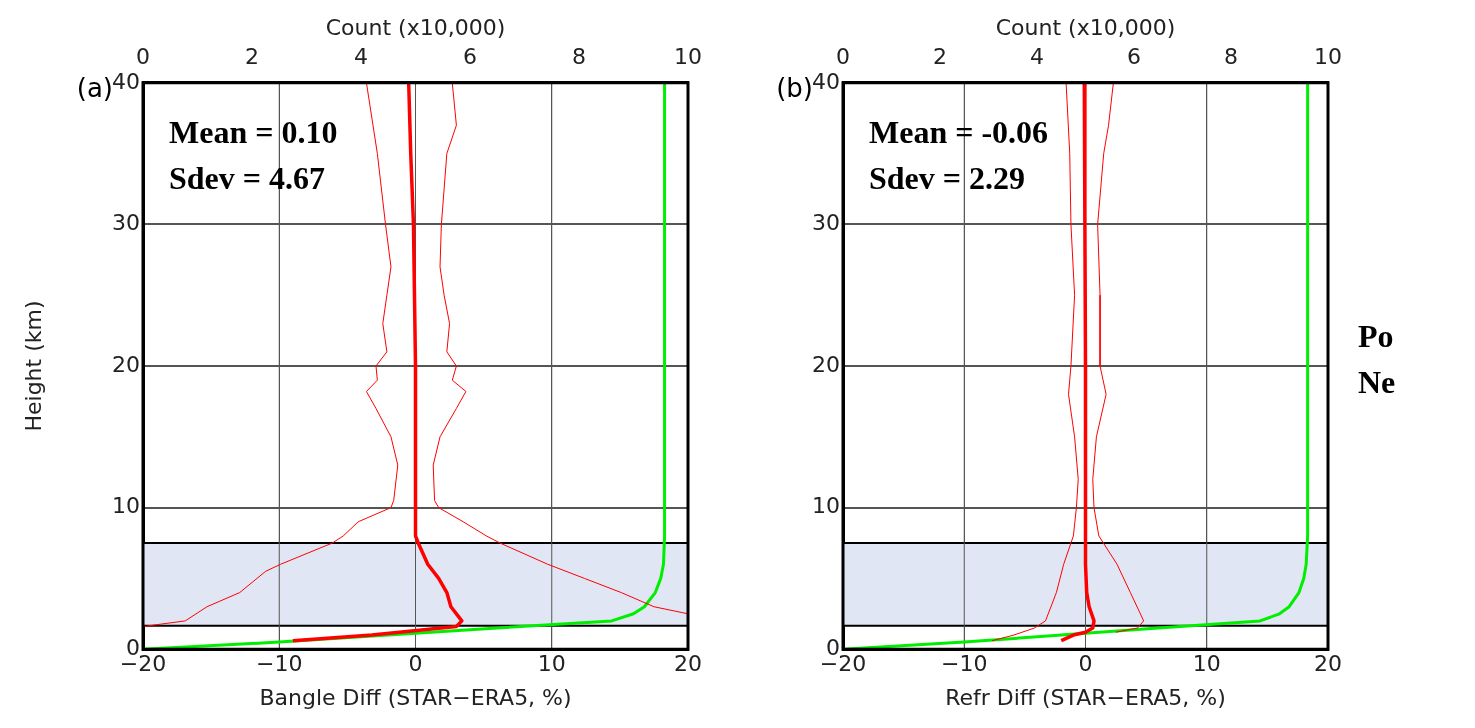 This screenshot has height=728, width=1475. I want to click on annotation: Sdev = 2.29, so click(947, 178).